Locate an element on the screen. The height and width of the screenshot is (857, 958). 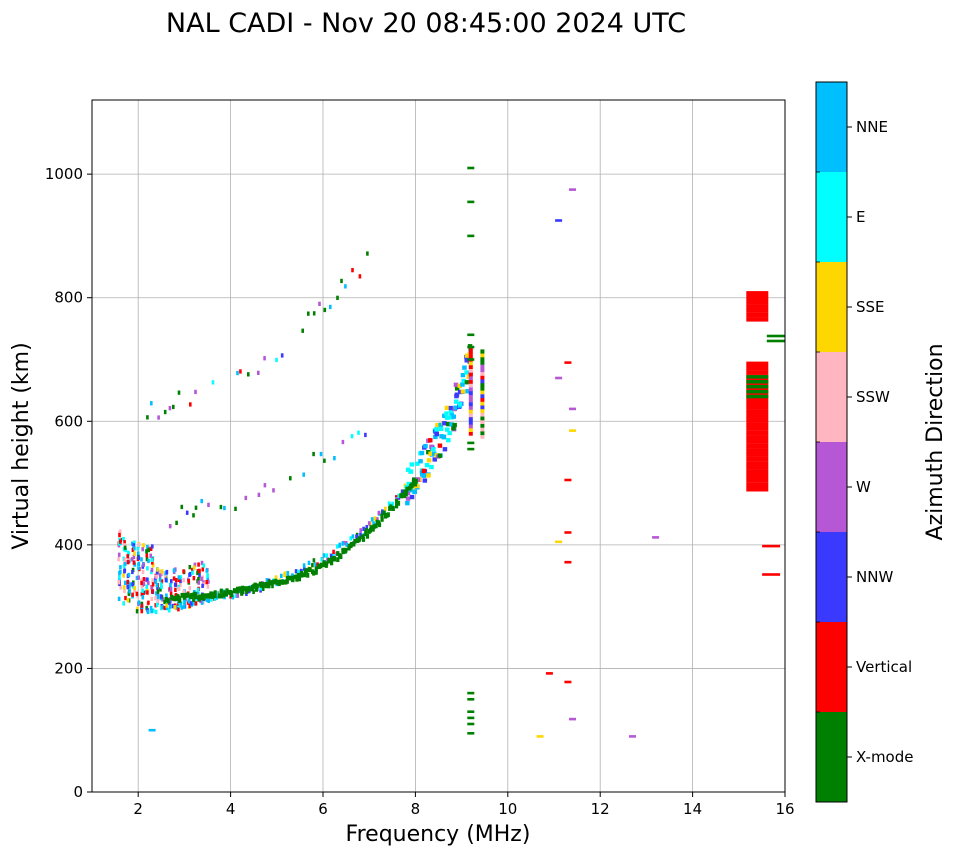
colorbar-segment is located at coordinates (831, 577).